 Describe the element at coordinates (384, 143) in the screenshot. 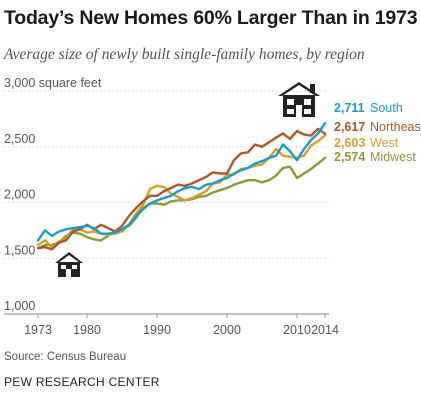

I see `series-name-label-west: West` at that location.